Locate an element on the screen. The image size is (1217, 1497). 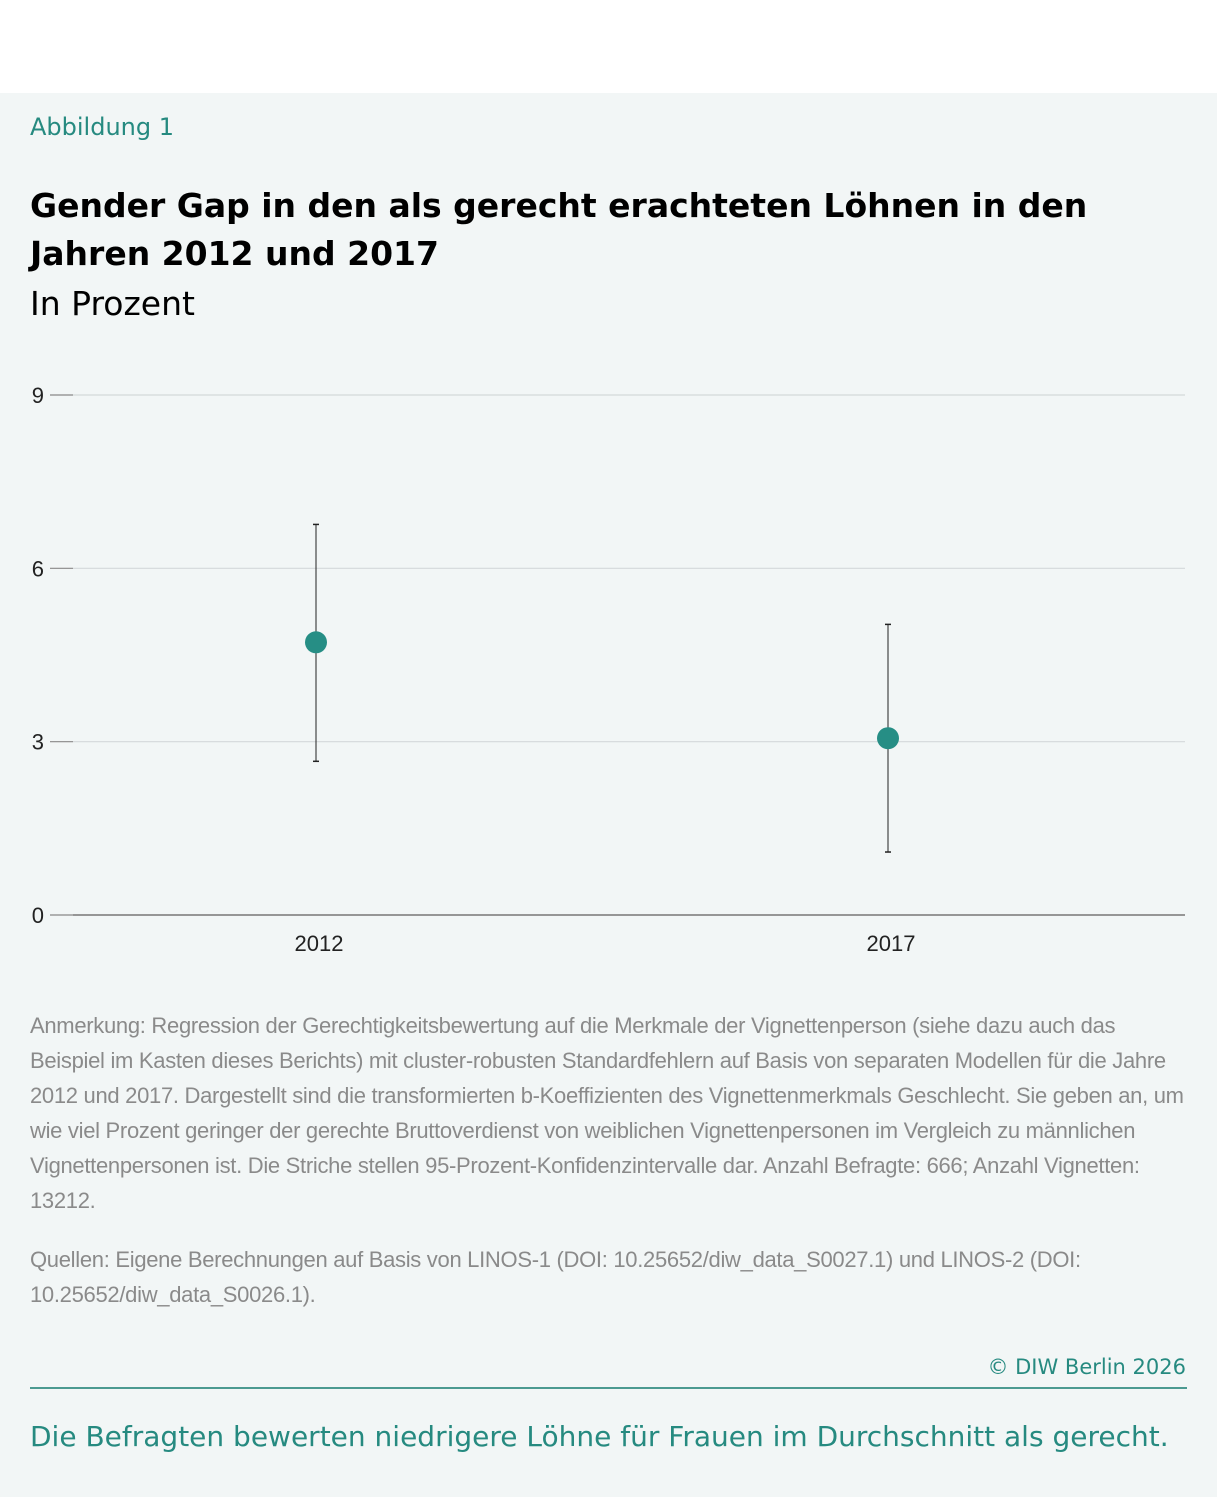
data-point-2017 is located at coordinates (888, 738).